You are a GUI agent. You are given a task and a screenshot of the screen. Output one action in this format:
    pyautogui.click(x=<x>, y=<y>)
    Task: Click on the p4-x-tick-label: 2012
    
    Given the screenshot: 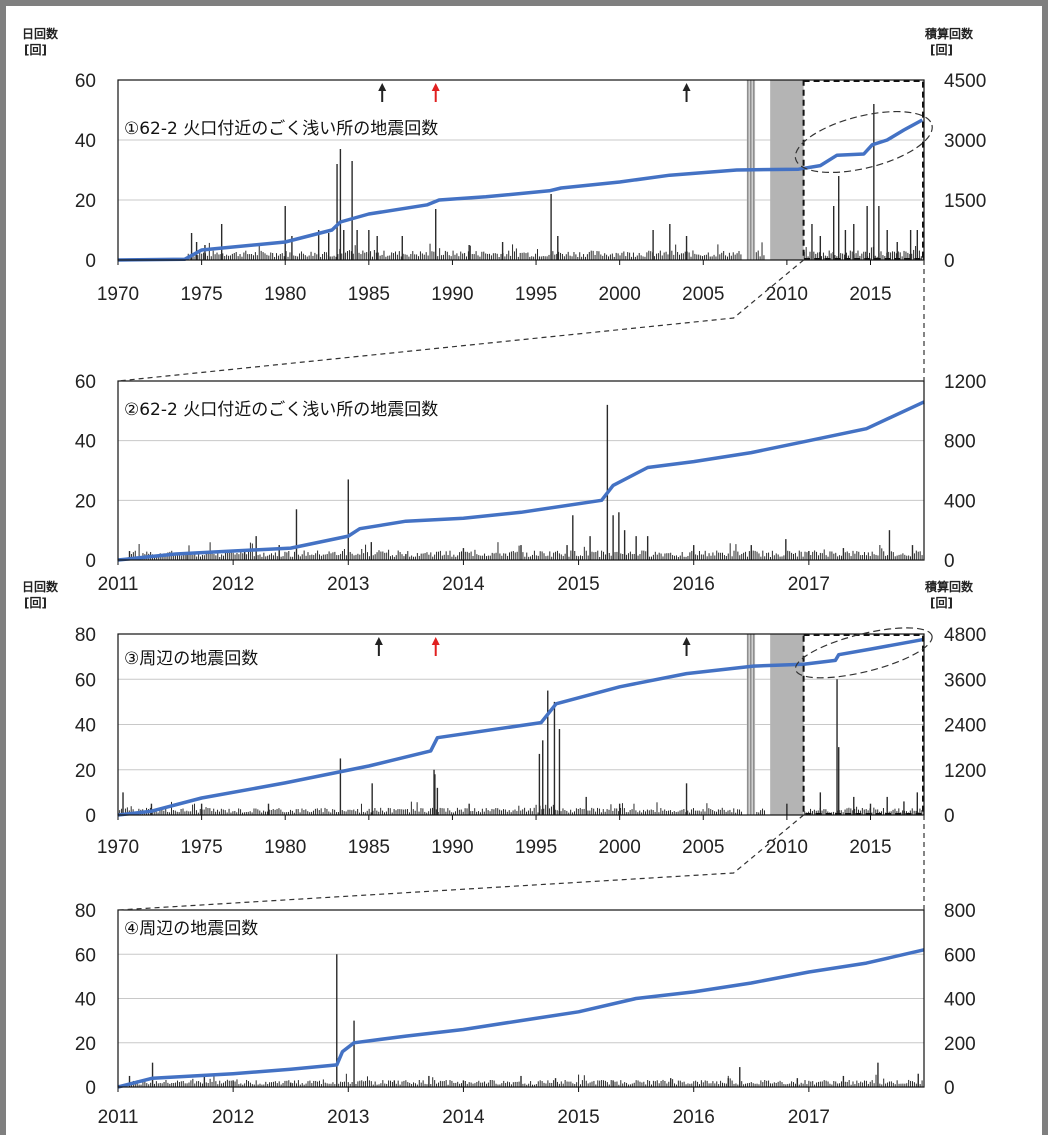 What is the action you would take?
    pyautogui.click(x=233, y=1117)
    